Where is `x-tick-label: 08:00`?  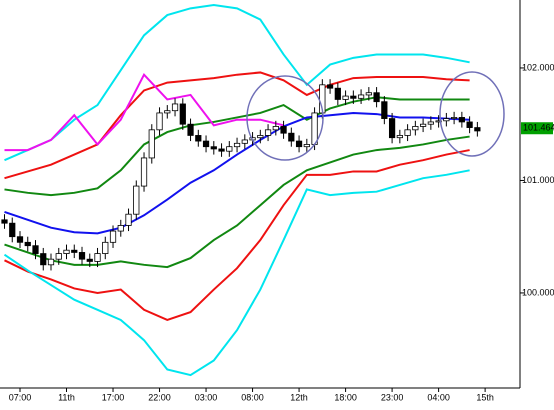 x-tick-label: 08:00 is located at coordinates (252, 397).